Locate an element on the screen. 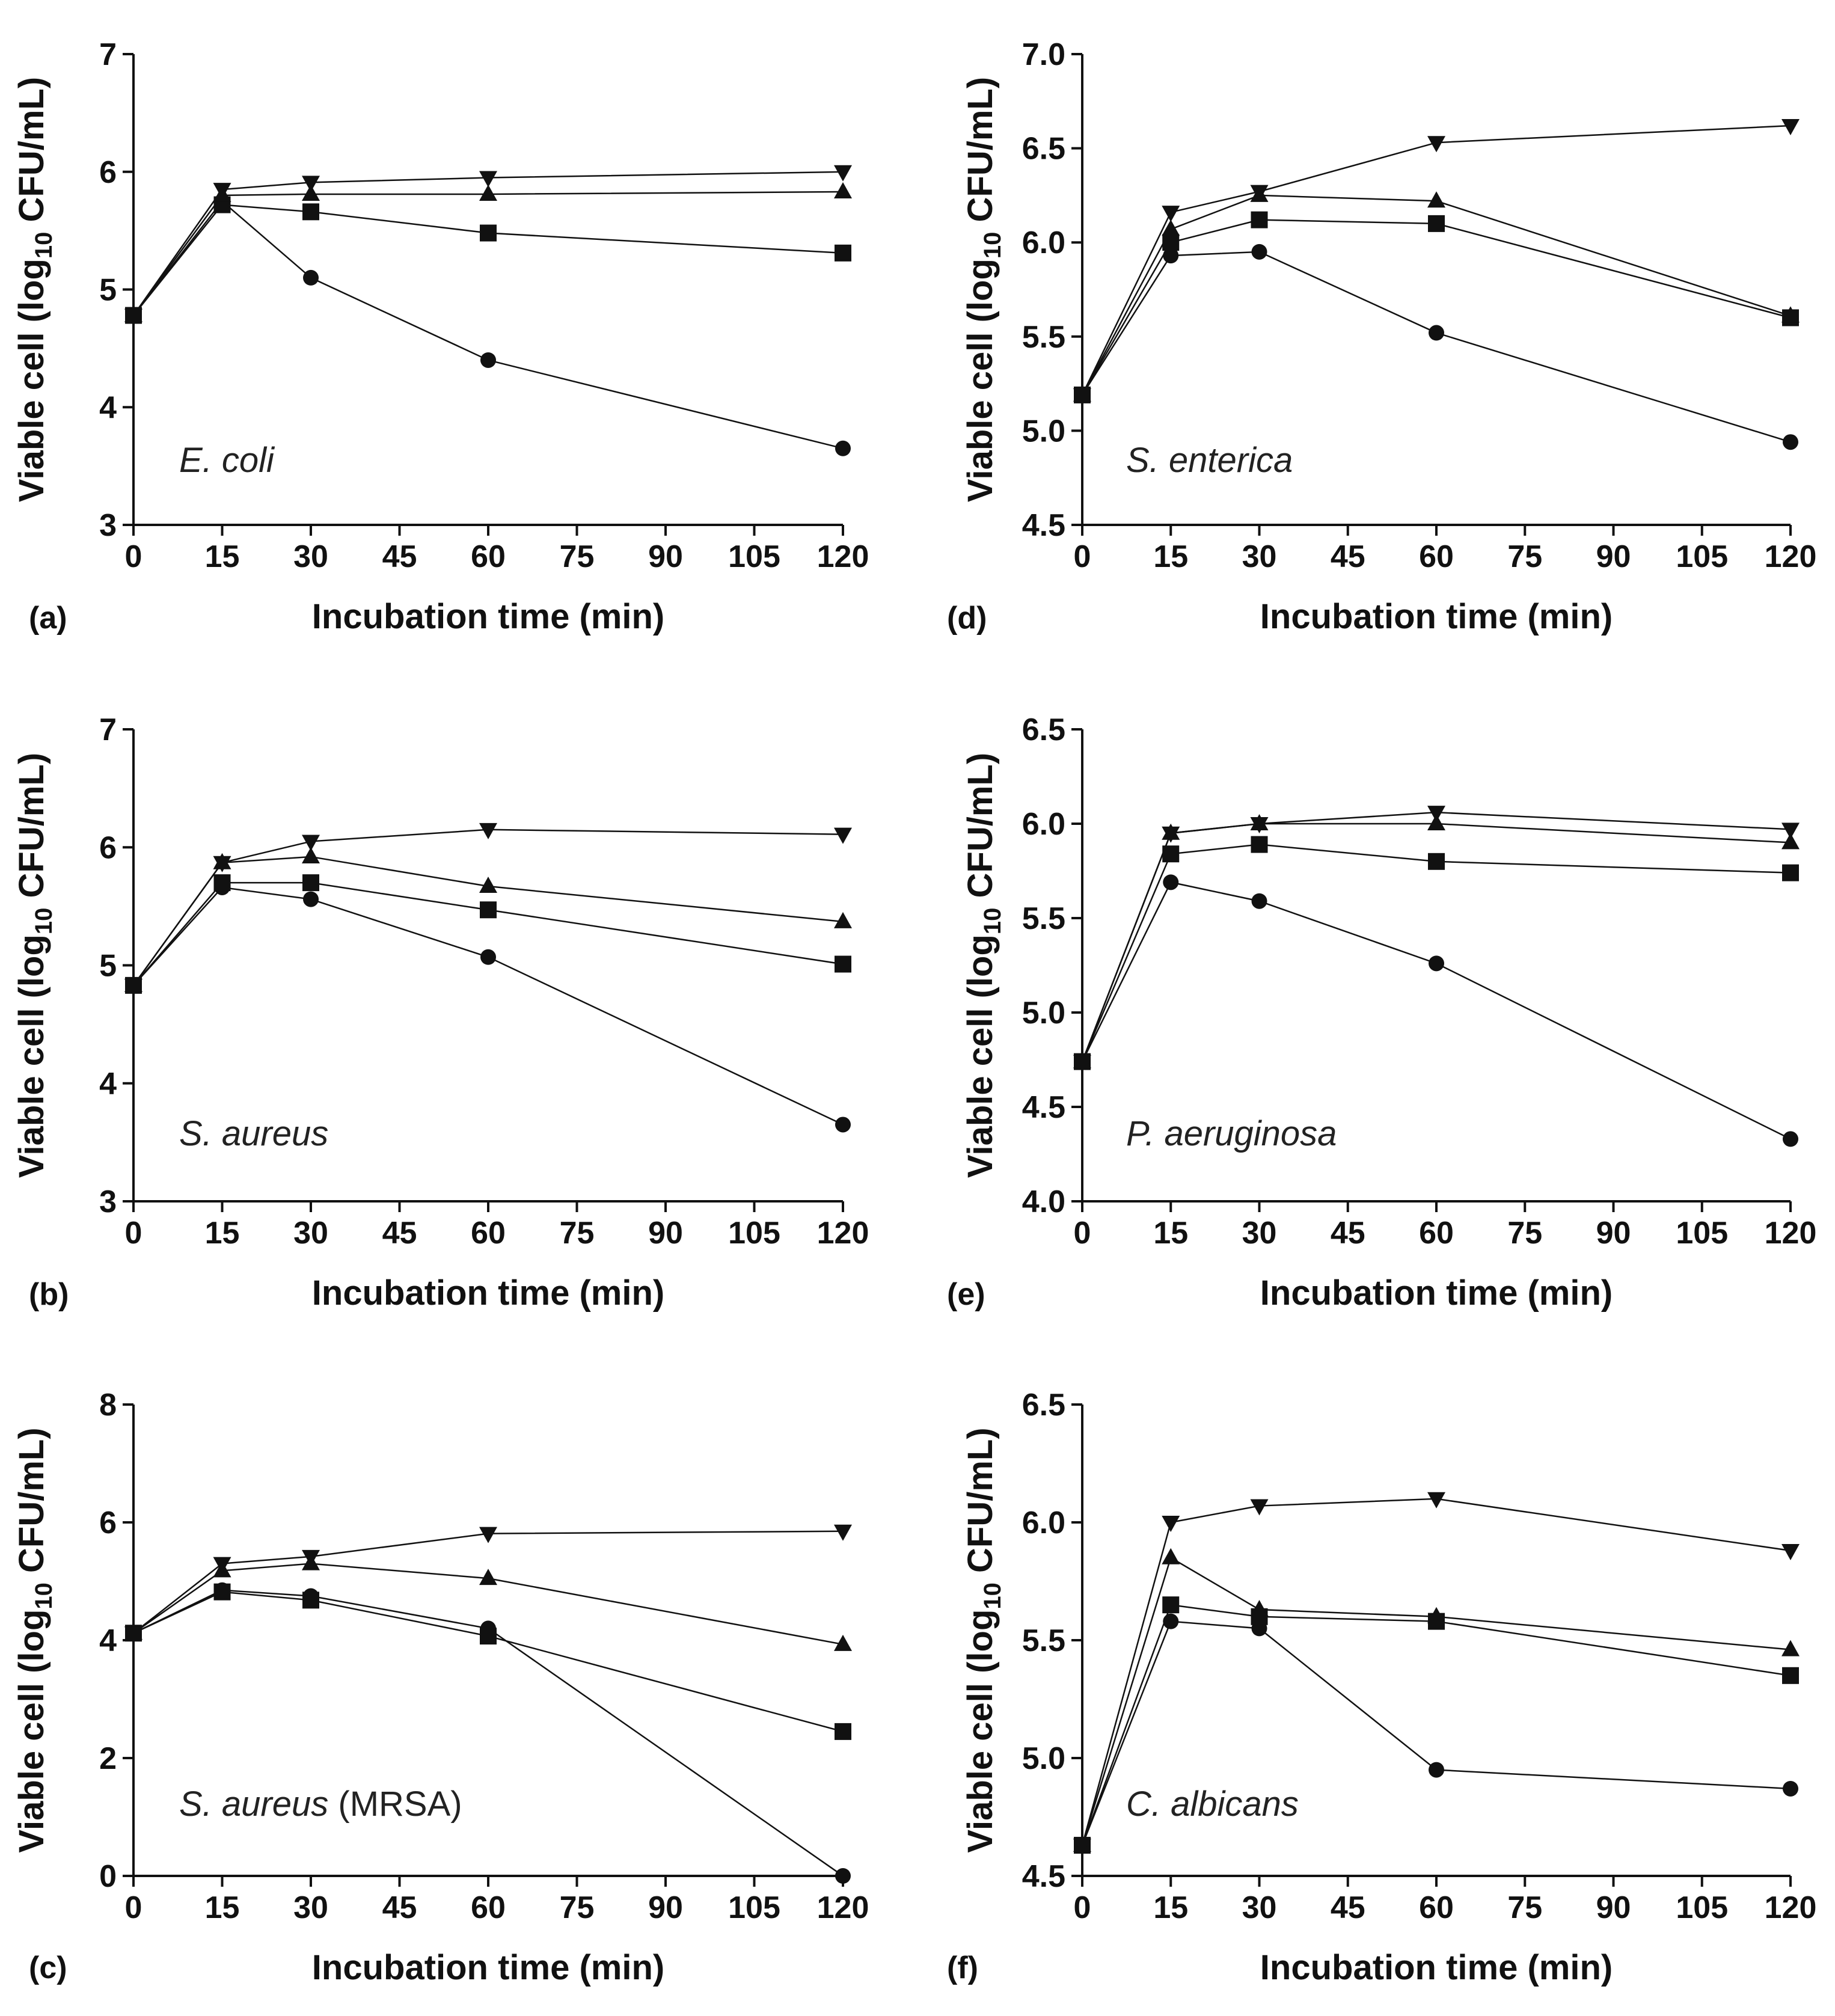  y-tick-label: 8 is located at coordinates (108, 1405).